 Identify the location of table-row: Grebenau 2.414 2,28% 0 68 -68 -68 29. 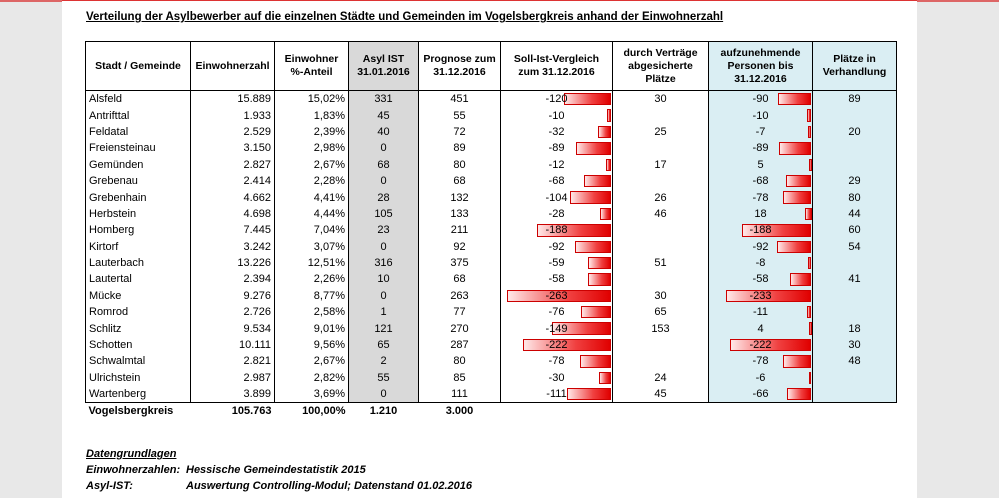
(491, 181).